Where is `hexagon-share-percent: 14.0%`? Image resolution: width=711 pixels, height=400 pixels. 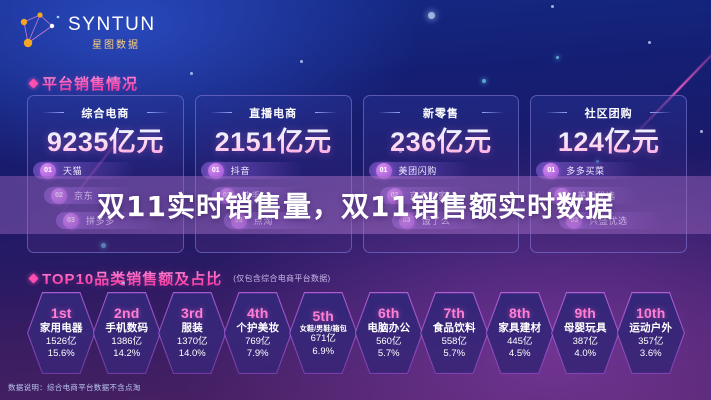 hexagon-share-percent: 14.0% is located at coordinates (192, 354).